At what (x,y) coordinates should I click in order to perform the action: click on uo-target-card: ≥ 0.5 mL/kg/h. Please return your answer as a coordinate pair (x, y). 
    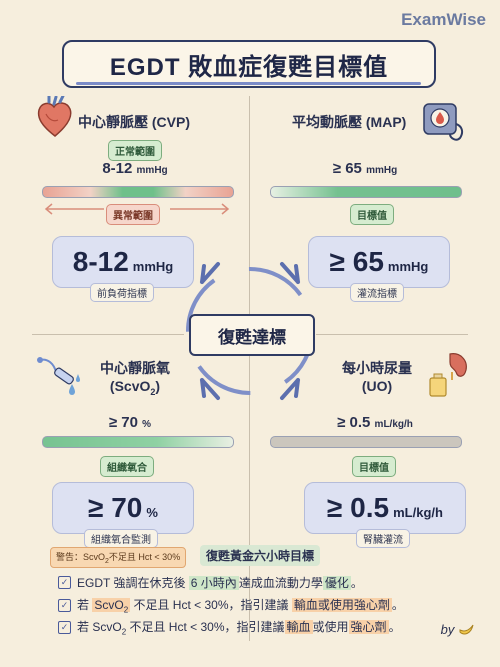
    Looking at the image, I should click on (385, 508).